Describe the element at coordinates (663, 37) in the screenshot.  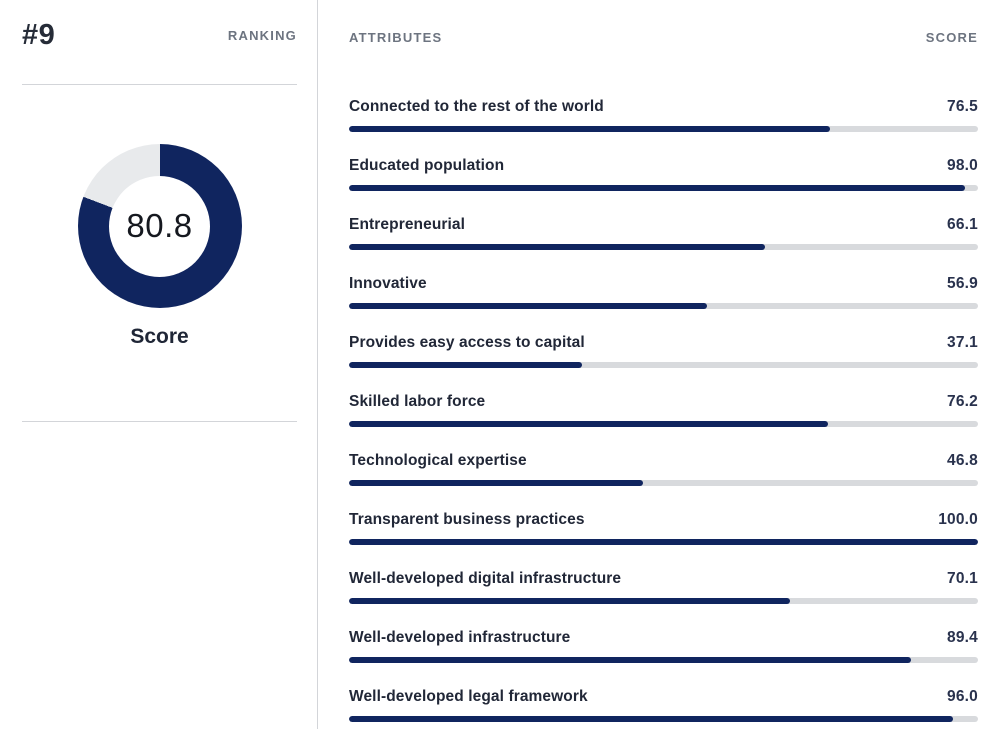
I see `attributes-header-row: ATTRIBUTES SCORE` at that location.